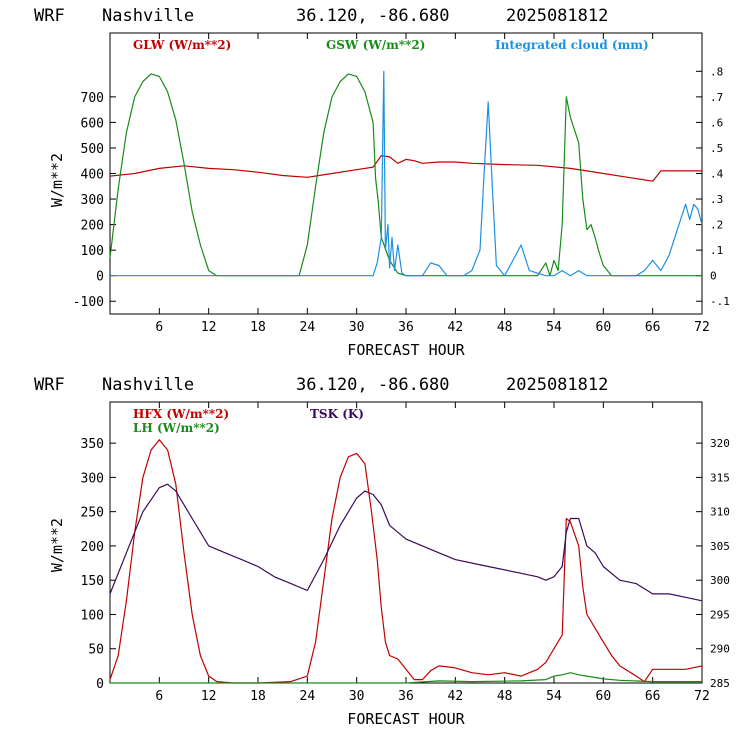 Image resolution: width=740 pixels, height=740 pixels. Describe the element at coordinates (176, 428) in the screenshot. I see `legend-lh: LH (W/m**2)` at that location.